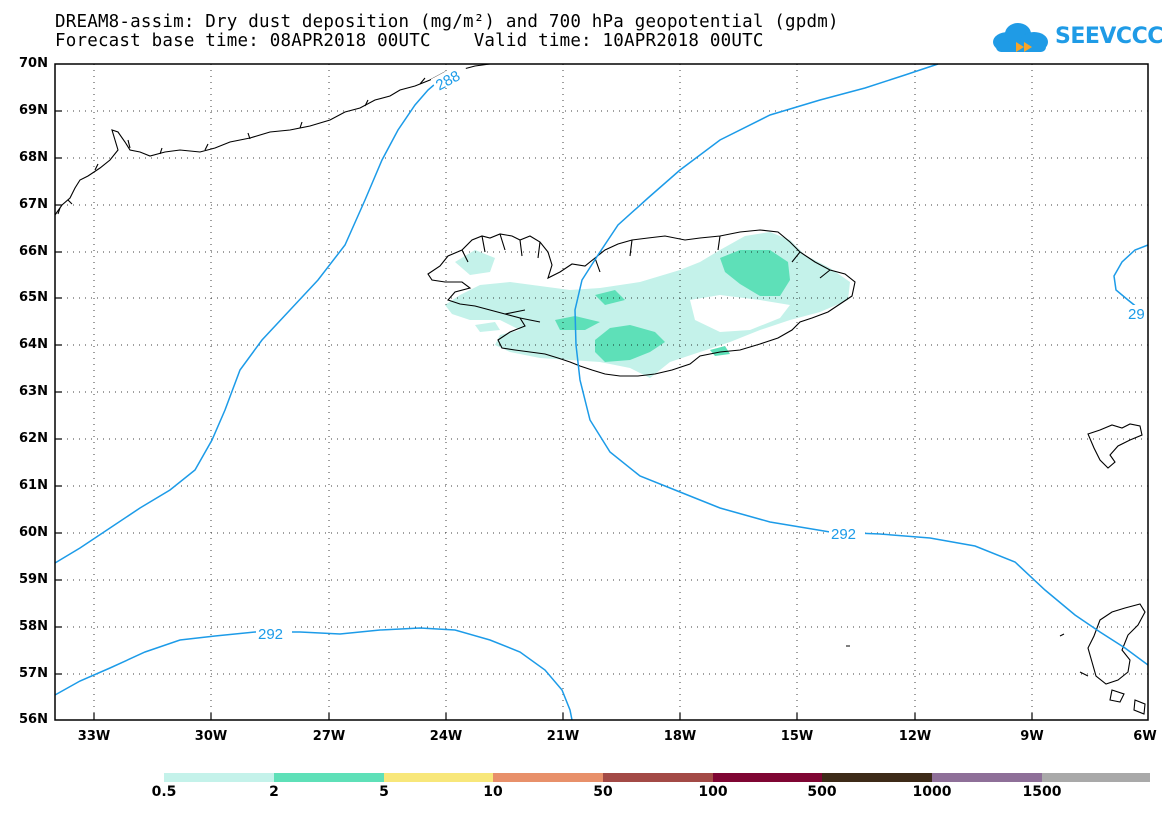 This screenshot has height=815, width=1175. What do you see at coordinates (1115, 446) in the screenshot?
I see `faroe-islands` at bounding box center [1115, 446].